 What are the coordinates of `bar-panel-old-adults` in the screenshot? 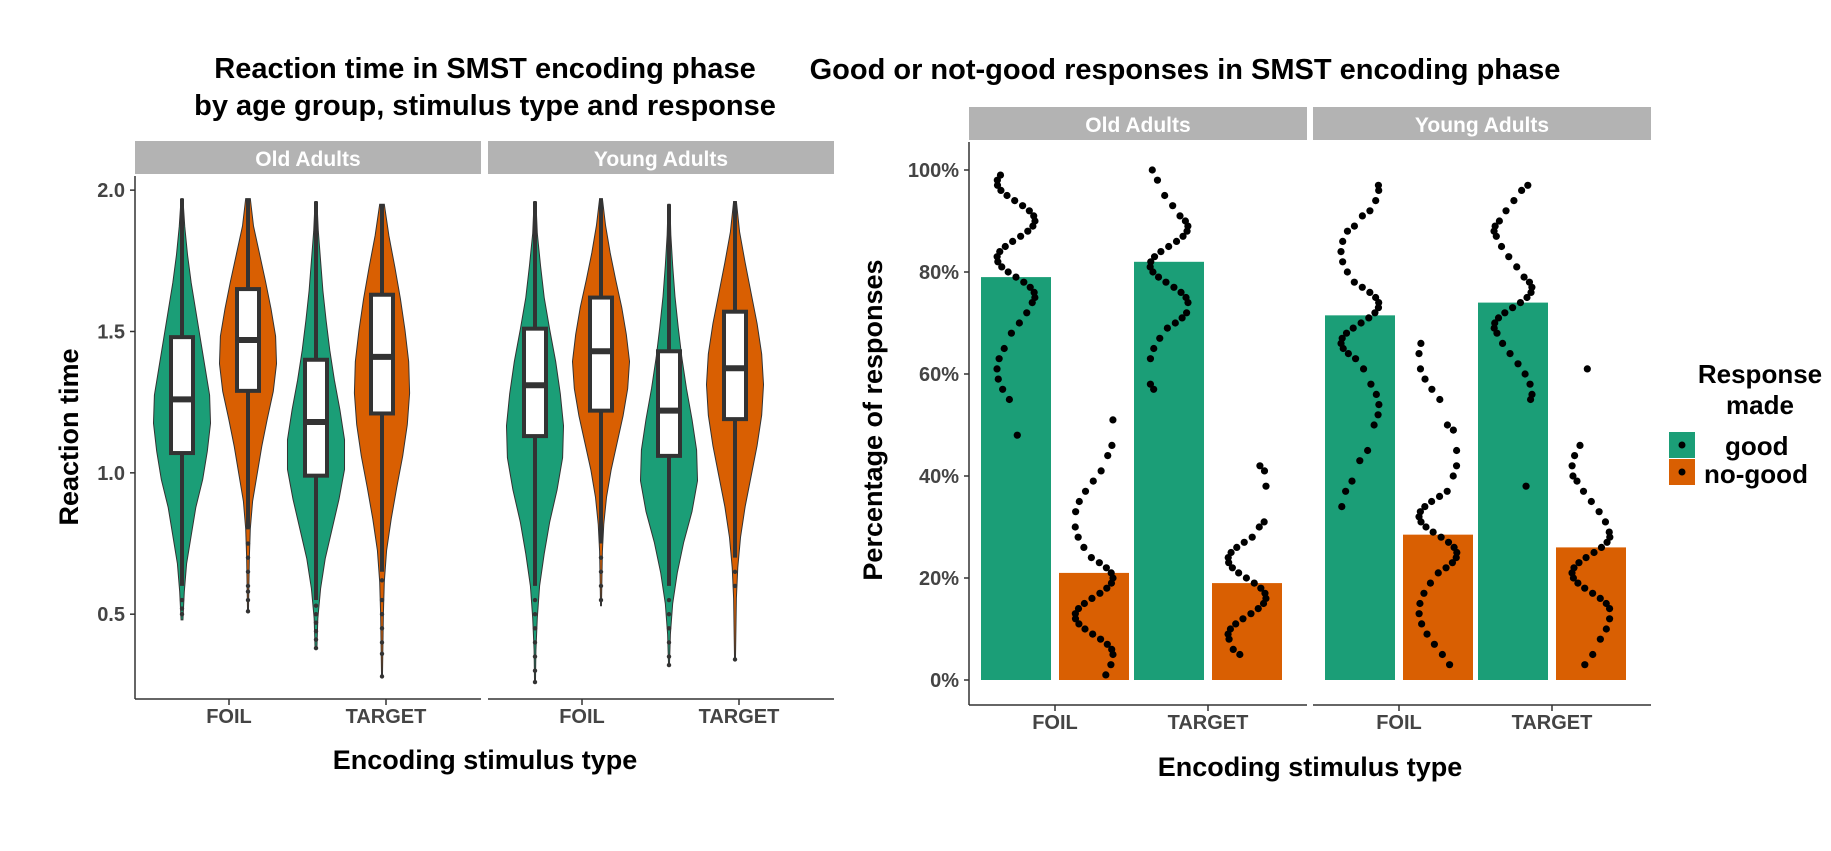 It's located at (1131, 423).